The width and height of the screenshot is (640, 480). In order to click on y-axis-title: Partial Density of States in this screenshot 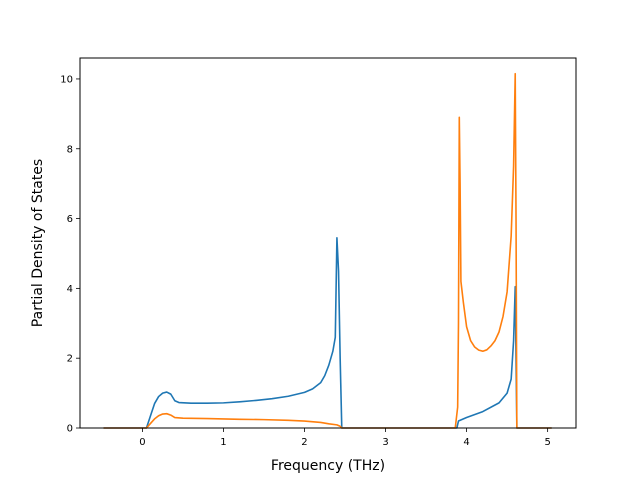, I will do `click(38, 243)`.